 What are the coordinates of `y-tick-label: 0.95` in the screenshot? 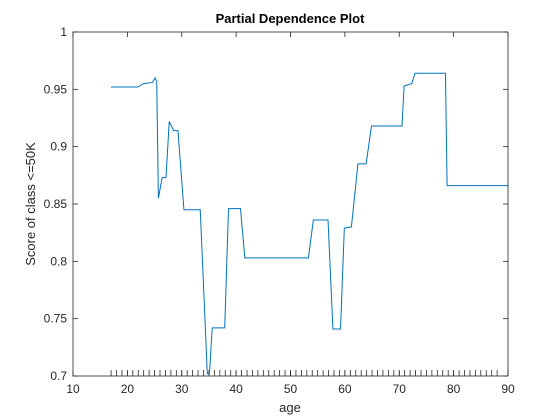 It's located at (56, 89).